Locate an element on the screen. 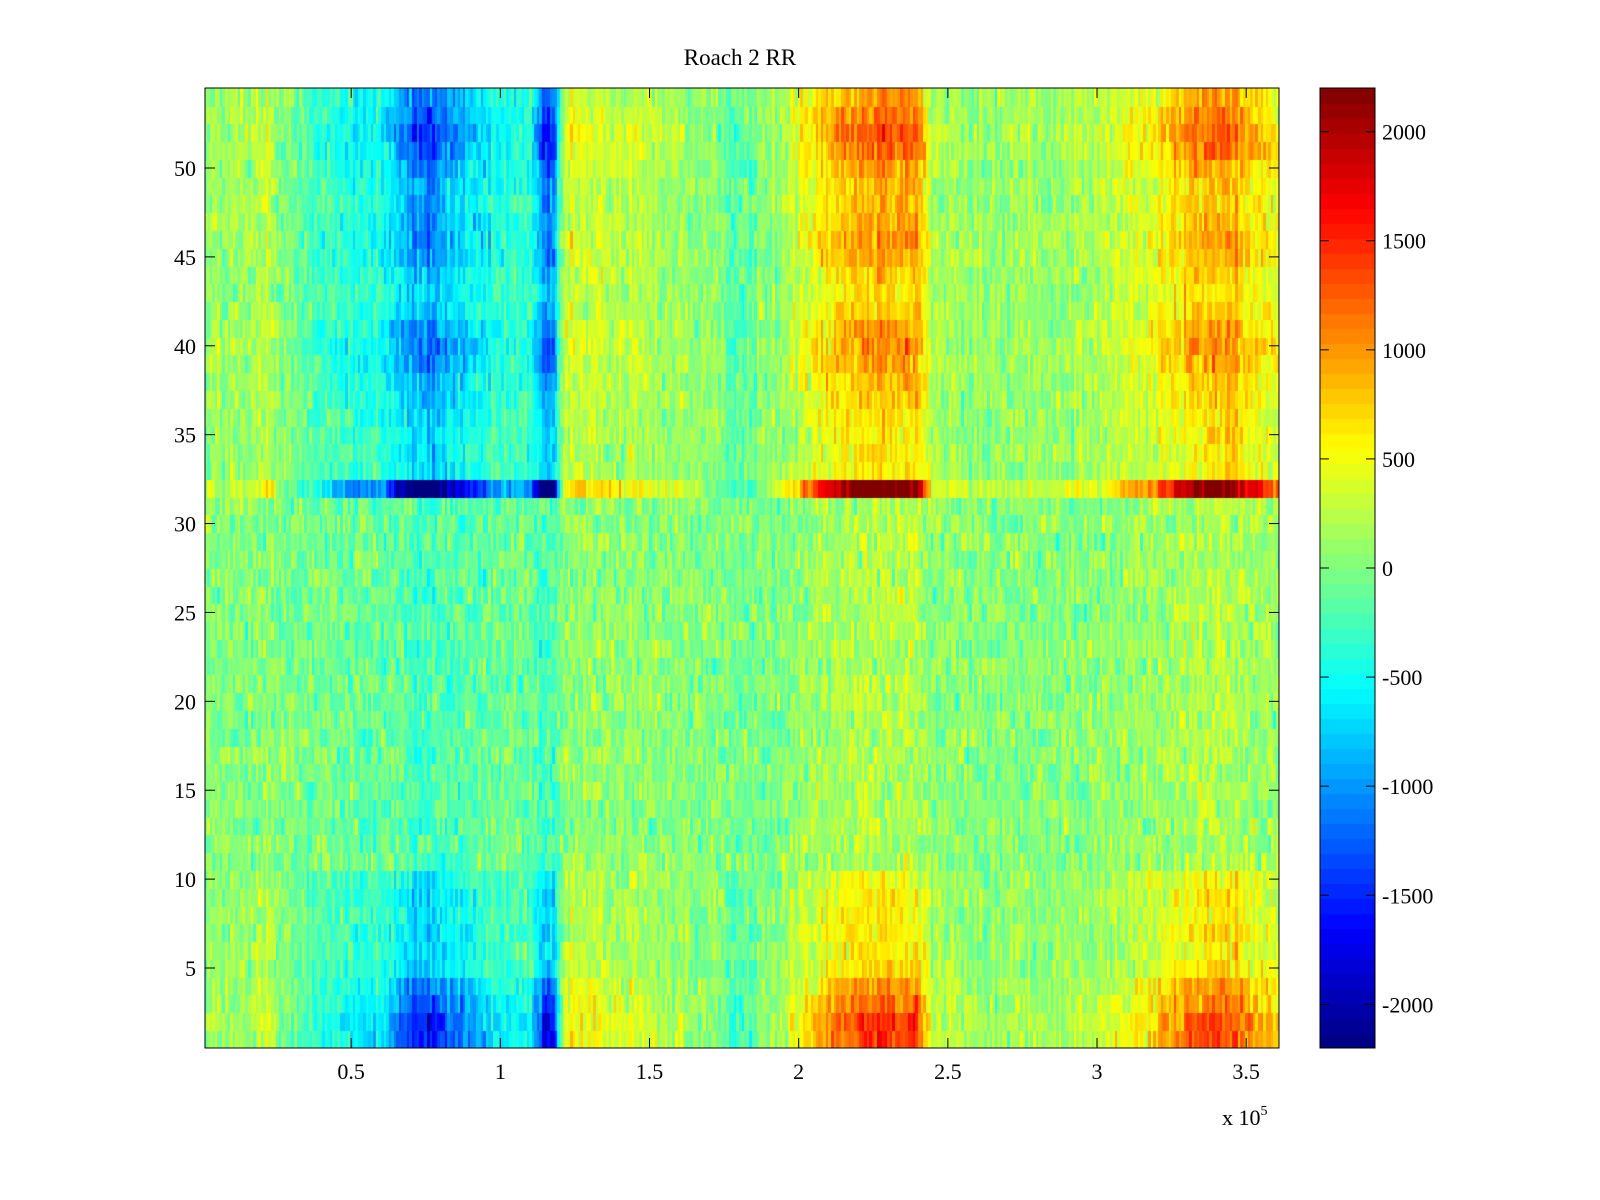  colorbar-tick-label: -500 is located at coordinates (1402, 677).